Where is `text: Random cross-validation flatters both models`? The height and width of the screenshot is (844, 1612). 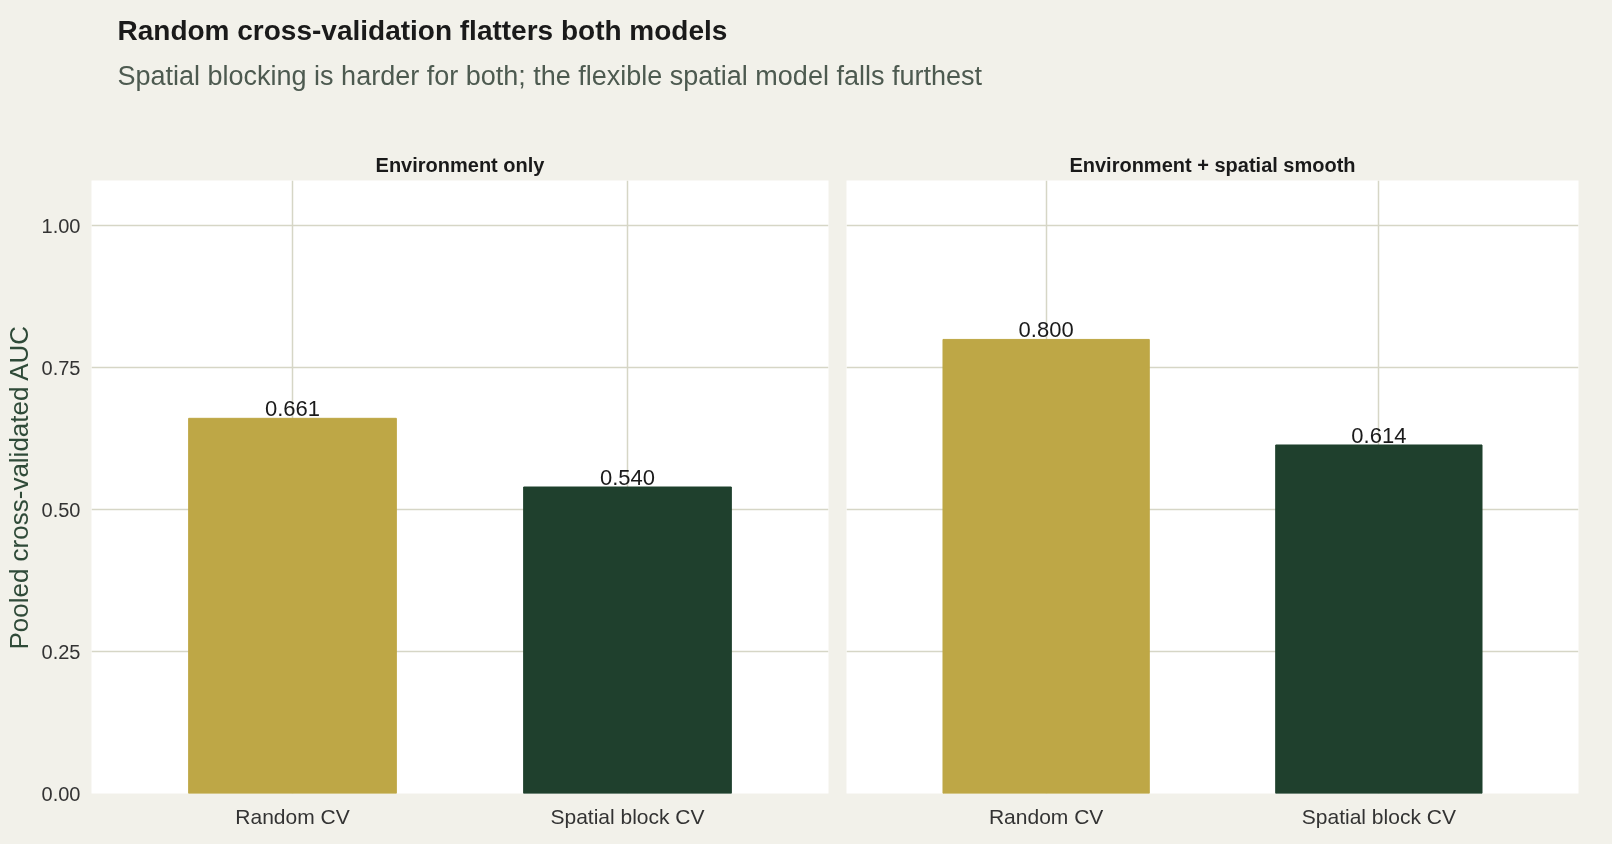
text: Random cross-validation flatters both models is located at coordinates (422, 30).